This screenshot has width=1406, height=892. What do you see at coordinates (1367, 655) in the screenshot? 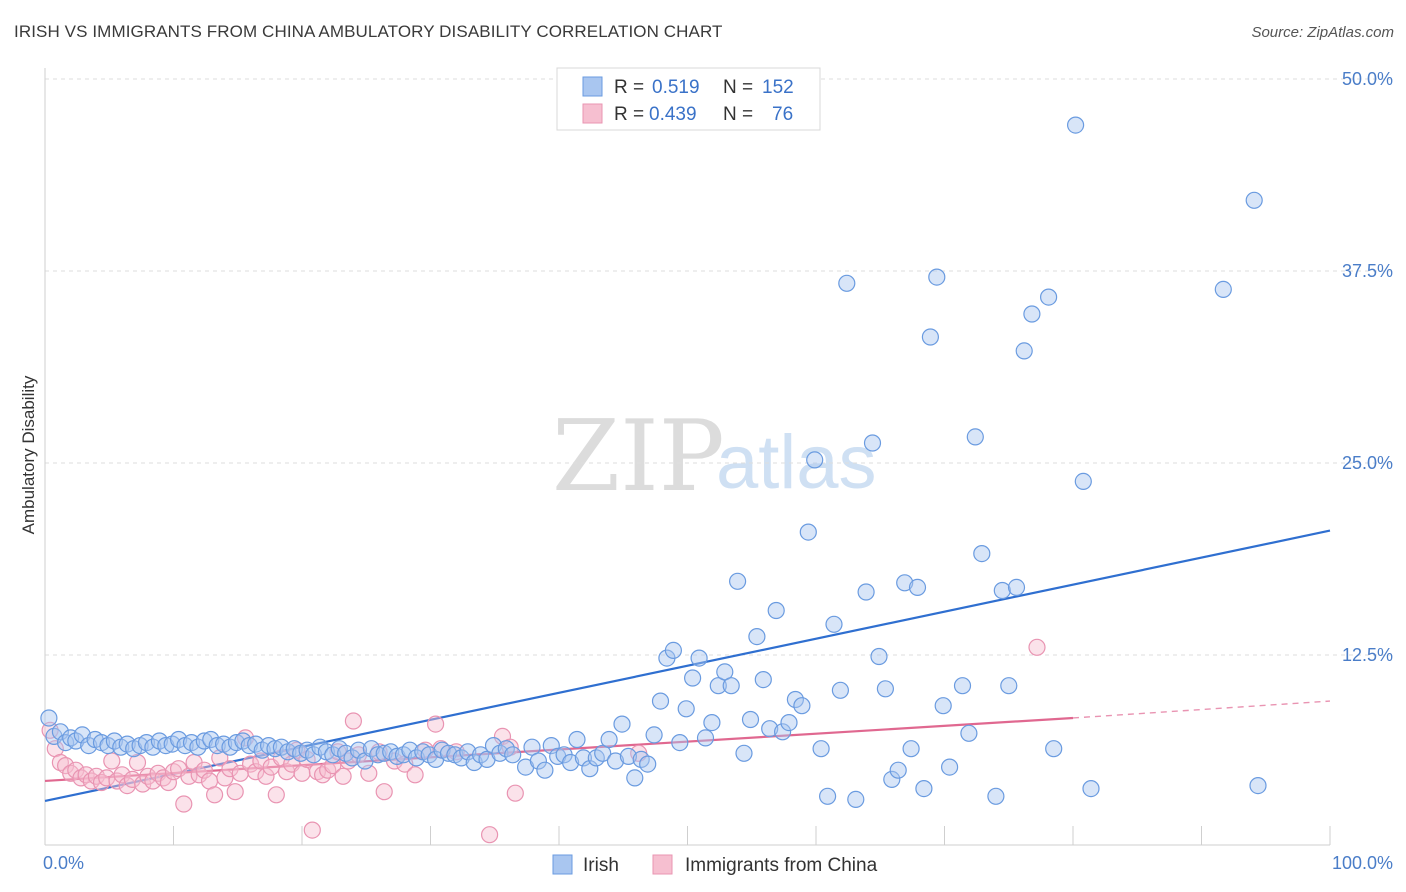
I see `y-tick-label-0: 12.5%` at bounding box center [1367, 655].